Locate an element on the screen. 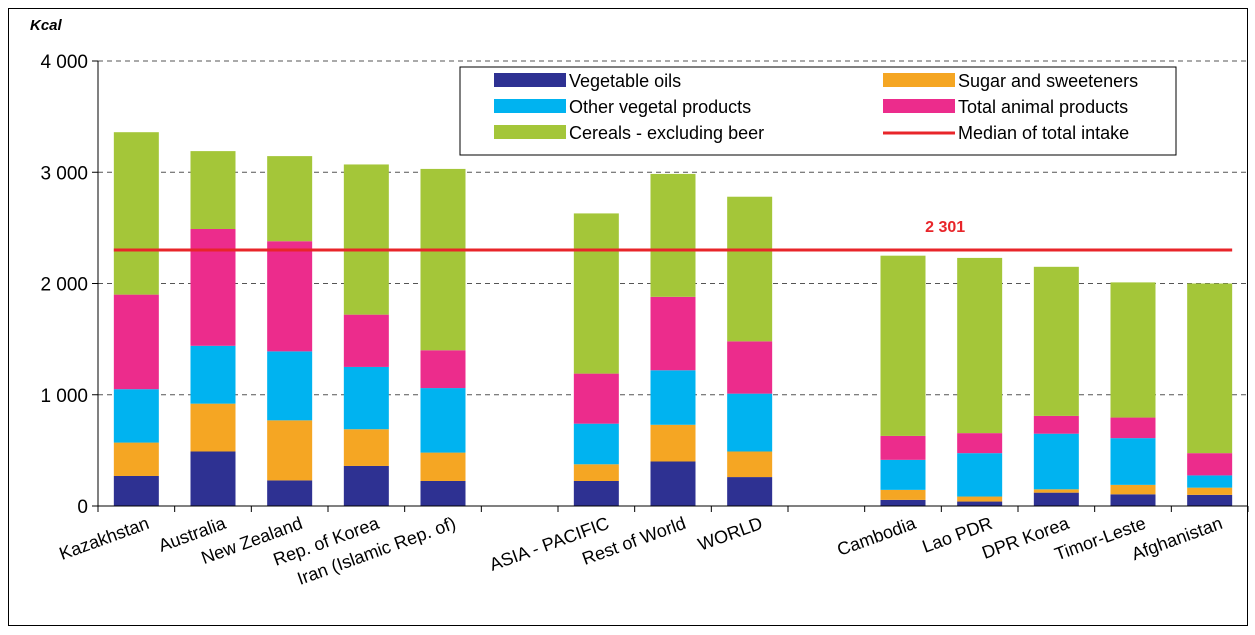 The image size is (1255, 635). y-tick-label: 1 000 is located at coordinates (64, 396).